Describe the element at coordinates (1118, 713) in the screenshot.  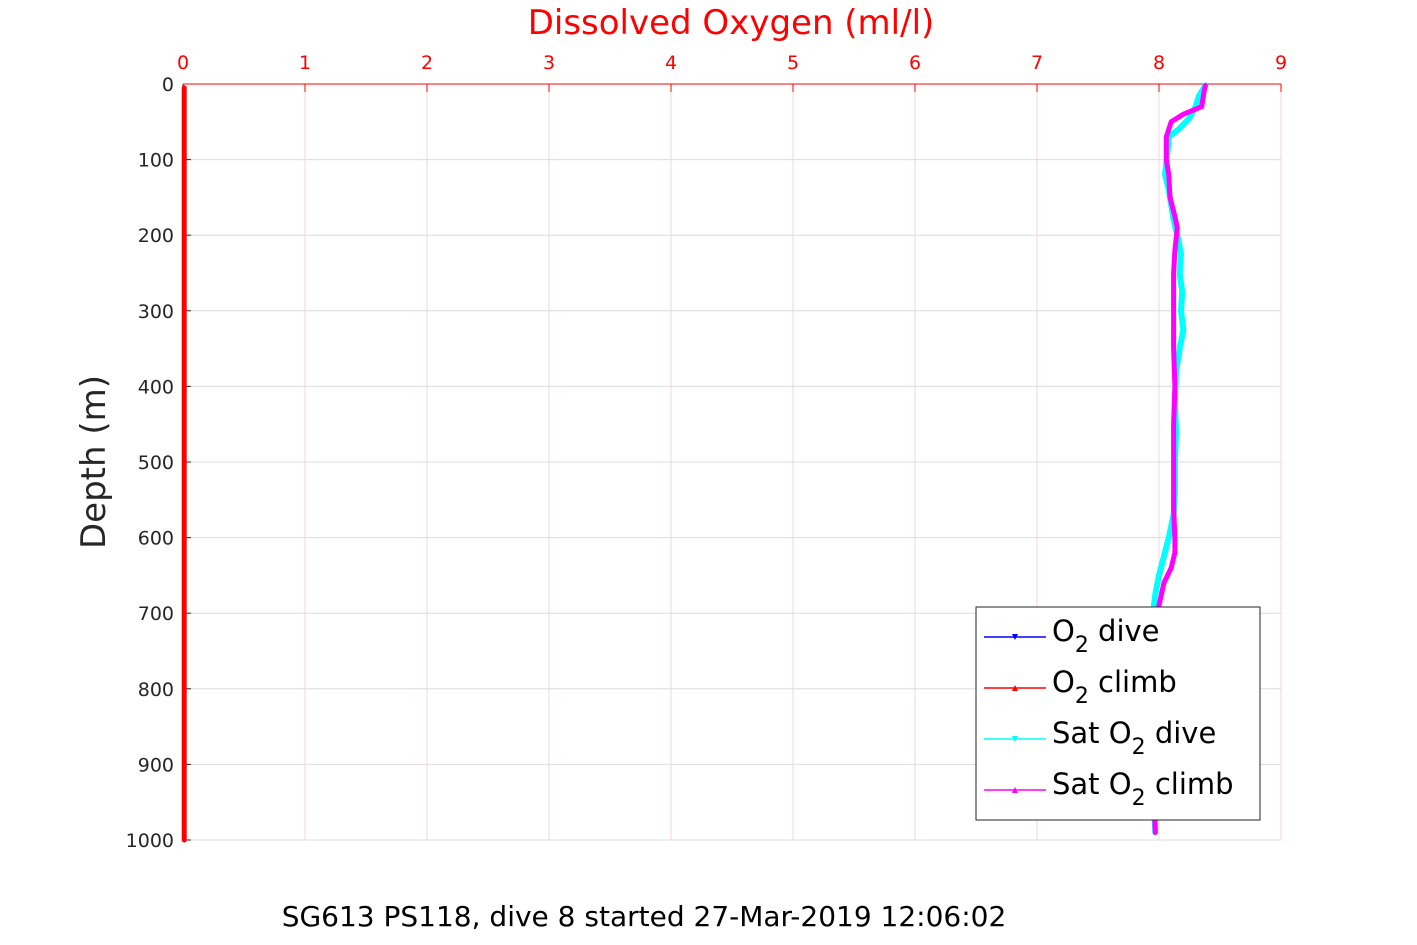
I see `legend-box` at that location.